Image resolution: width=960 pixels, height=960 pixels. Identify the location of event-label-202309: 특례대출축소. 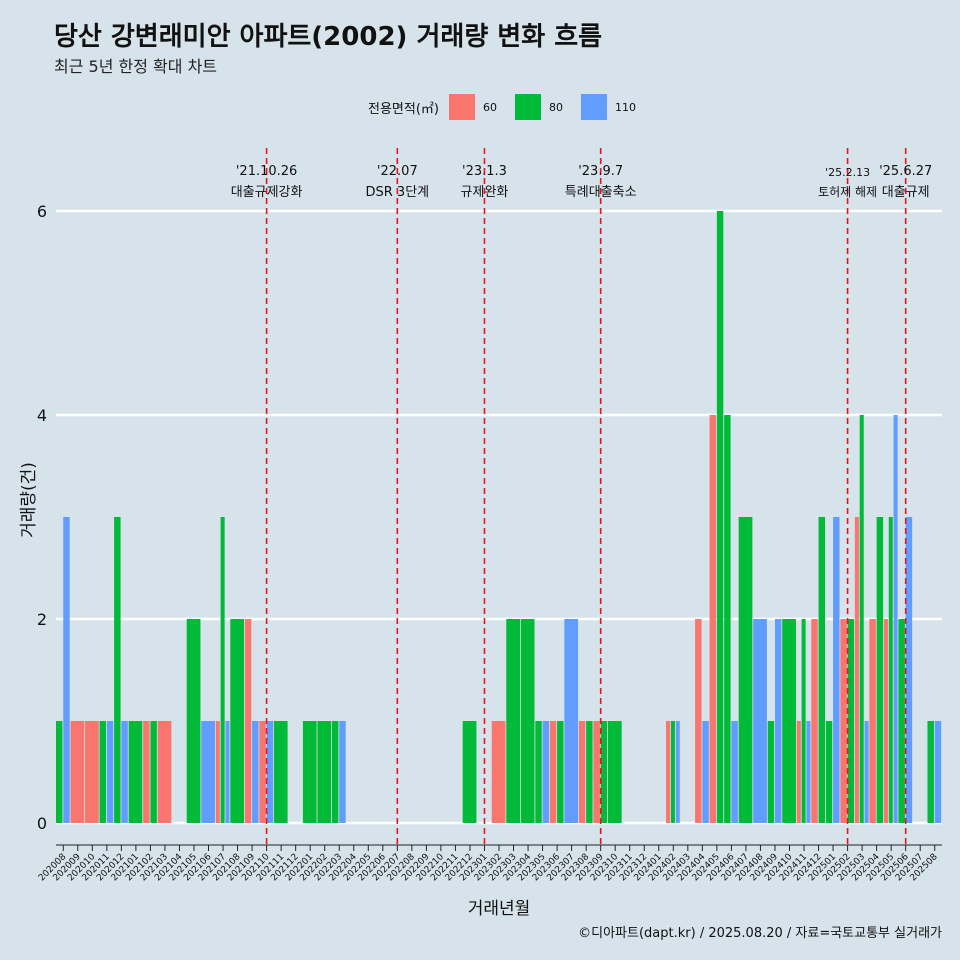
(601, 192).